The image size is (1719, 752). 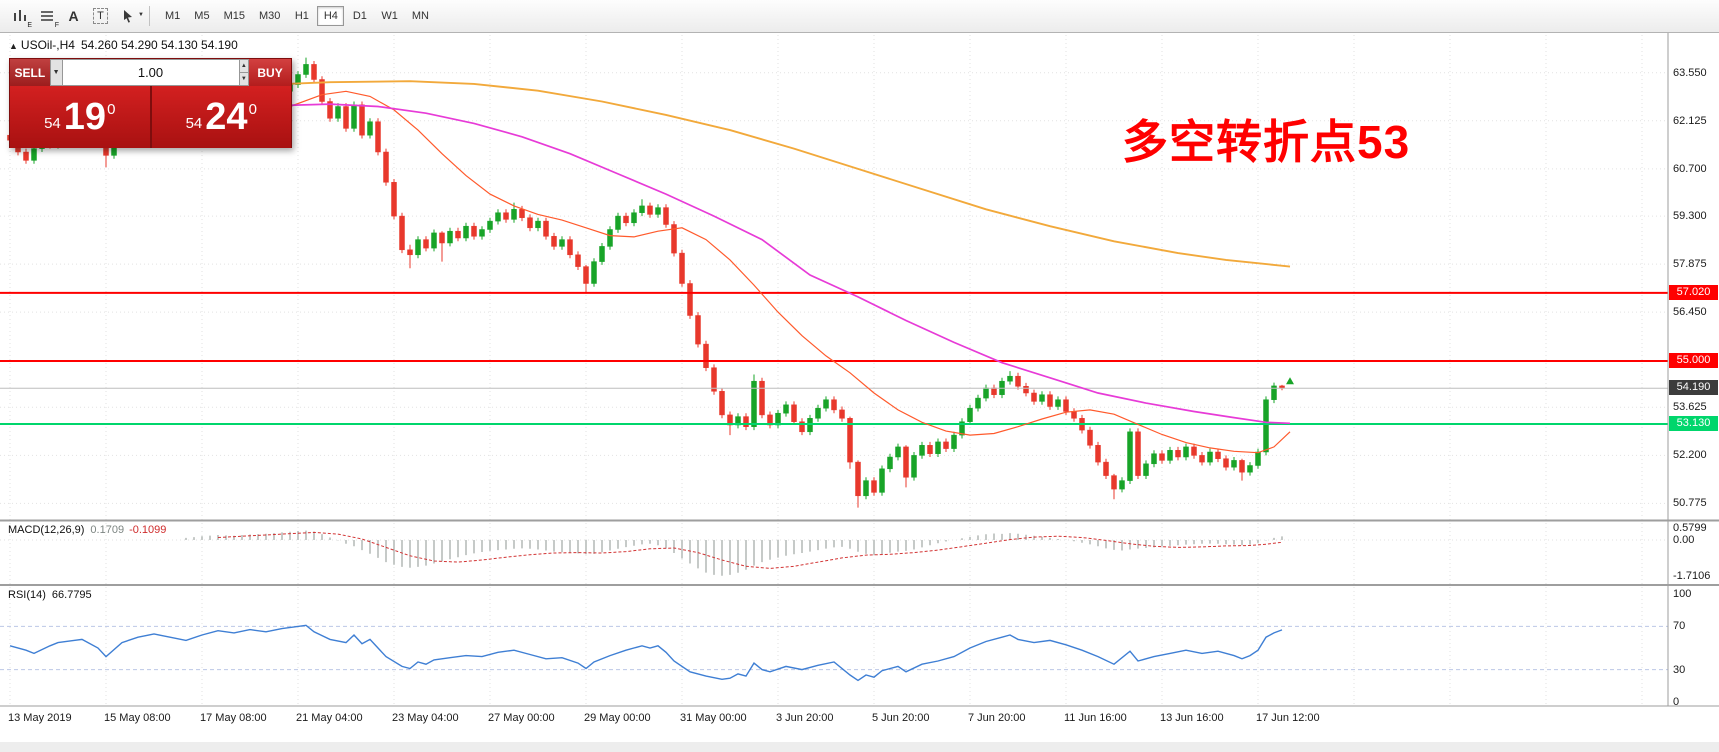 I want to click on stepper-up-button: ▲, so click(x=244, y=66).